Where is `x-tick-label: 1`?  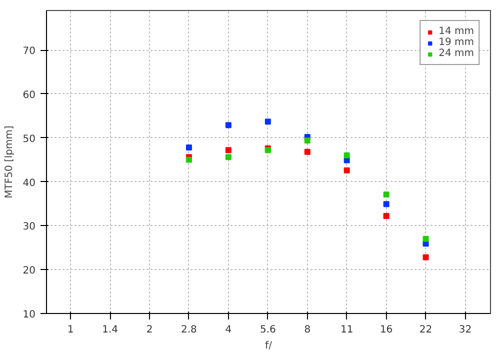
x-tick-label: 1 is located at coordinates (70, 330).